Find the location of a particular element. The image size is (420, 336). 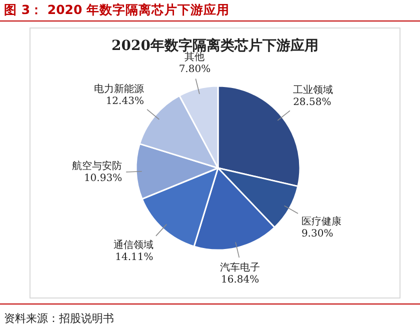

data-label: 7.80% is located at coordinates (194, 69).